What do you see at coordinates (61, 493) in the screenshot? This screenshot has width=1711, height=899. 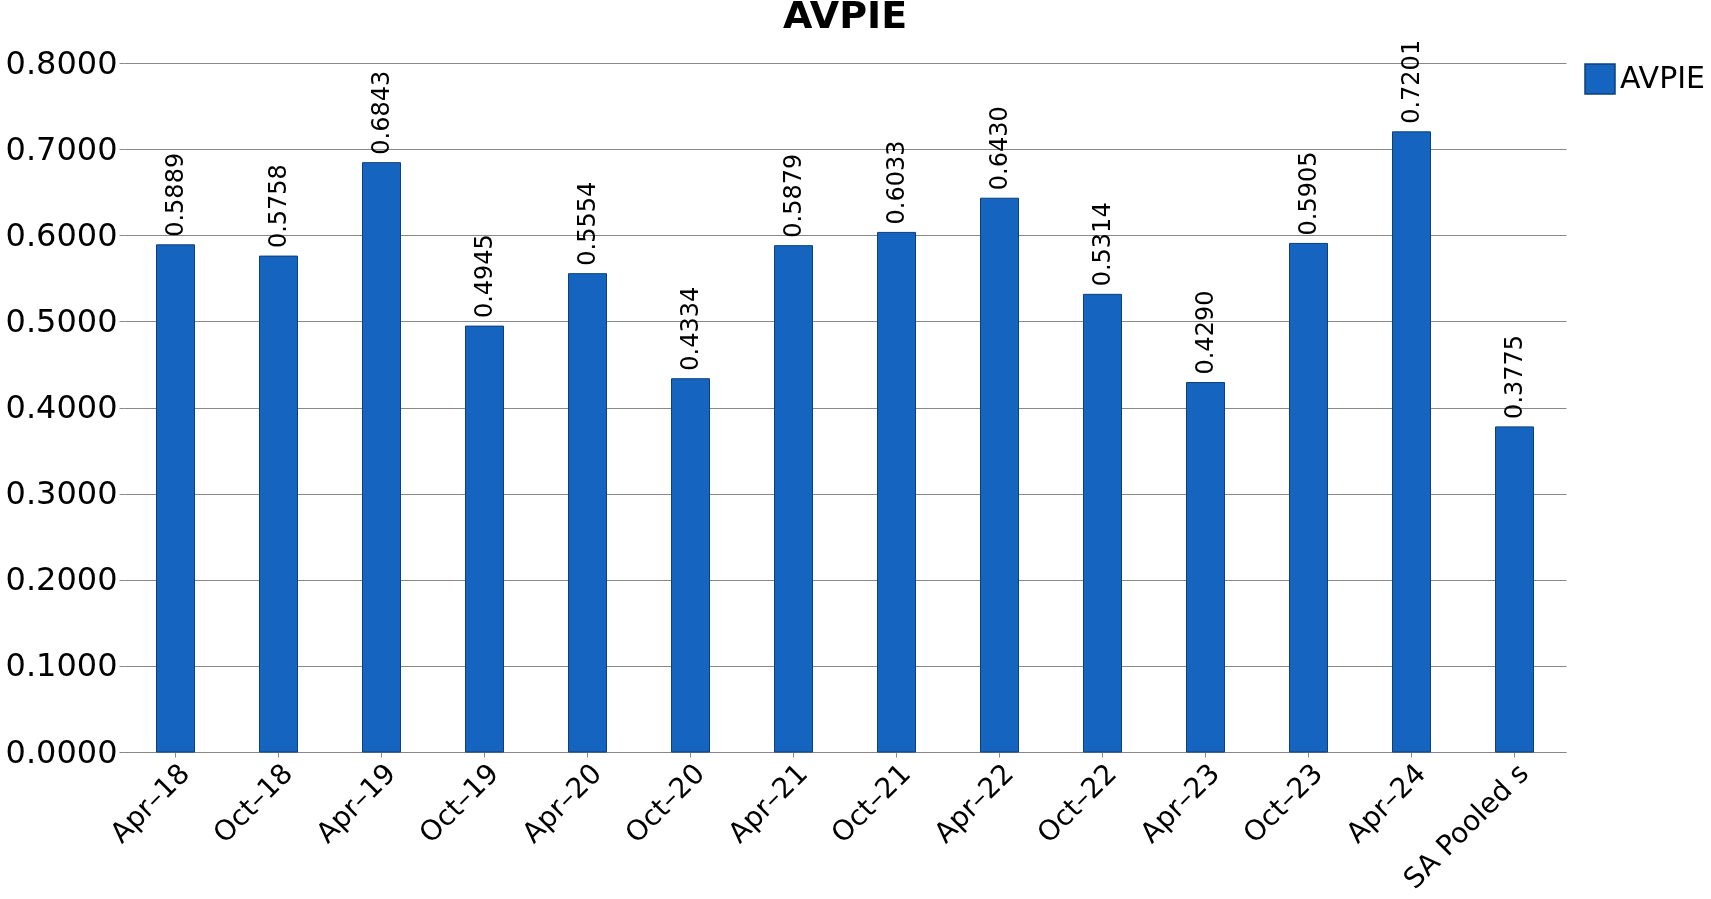 I see `y-tick-label: 0.3000` at bounding box center [61, 493].